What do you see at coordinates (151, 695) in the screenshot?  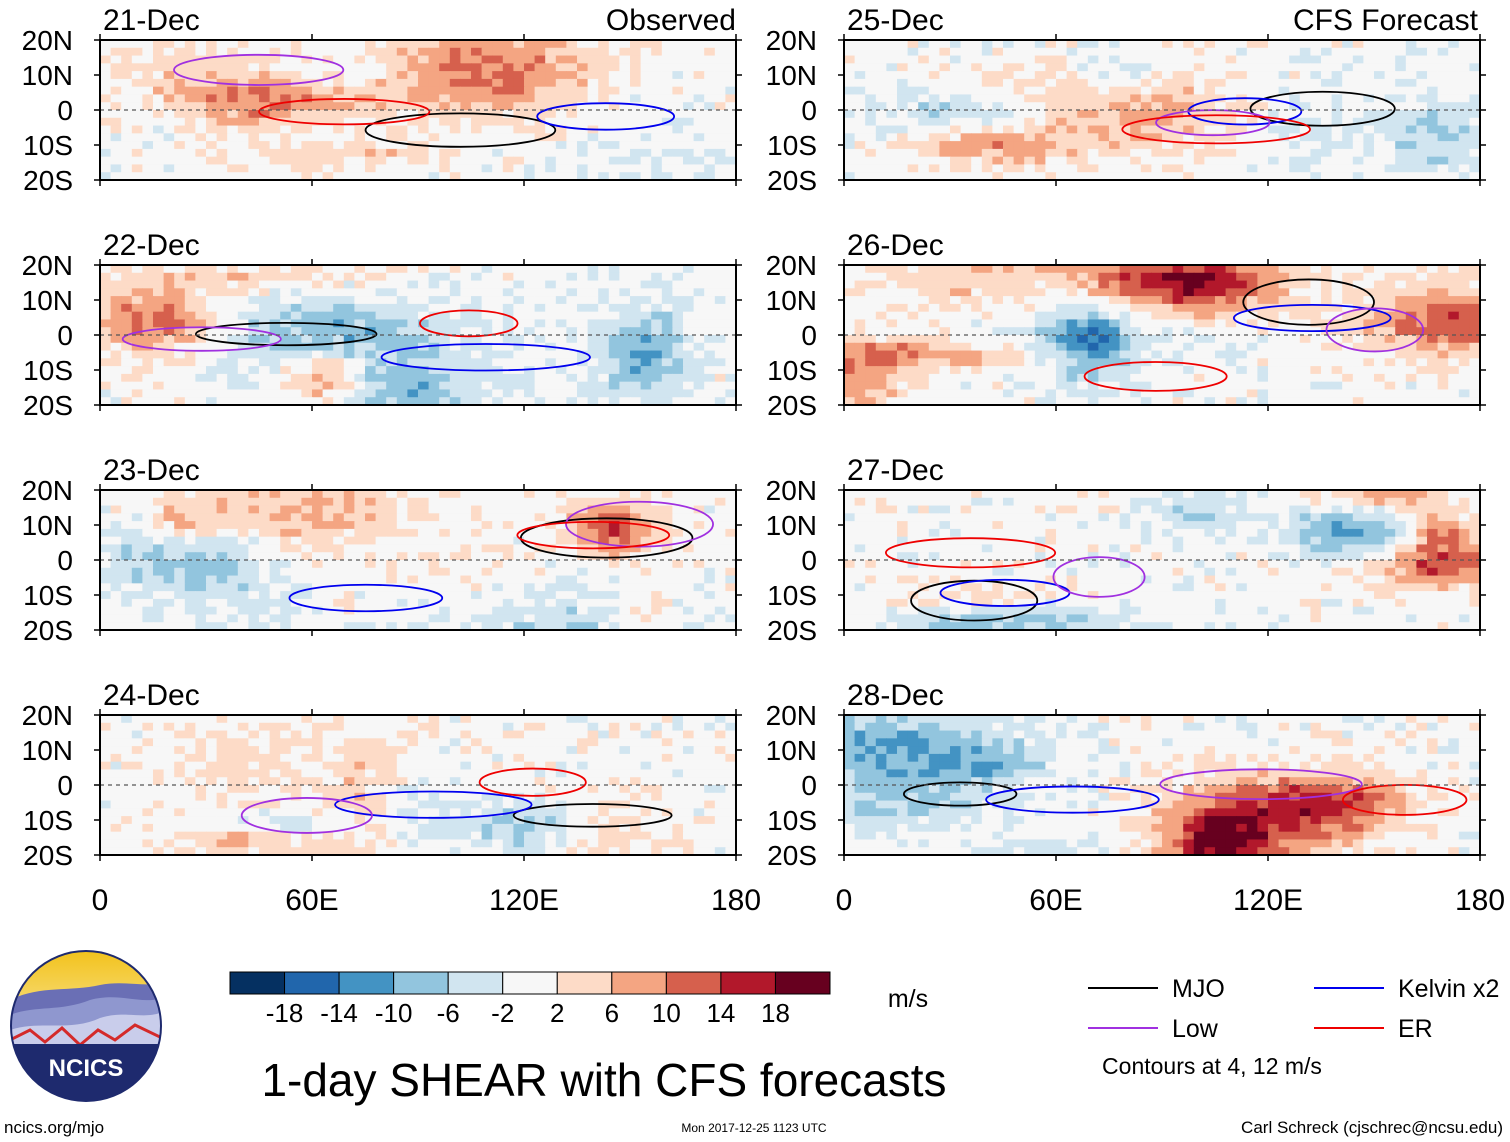 I see `panel-date-label: 24-Dec` at bounding box center [151, 695].